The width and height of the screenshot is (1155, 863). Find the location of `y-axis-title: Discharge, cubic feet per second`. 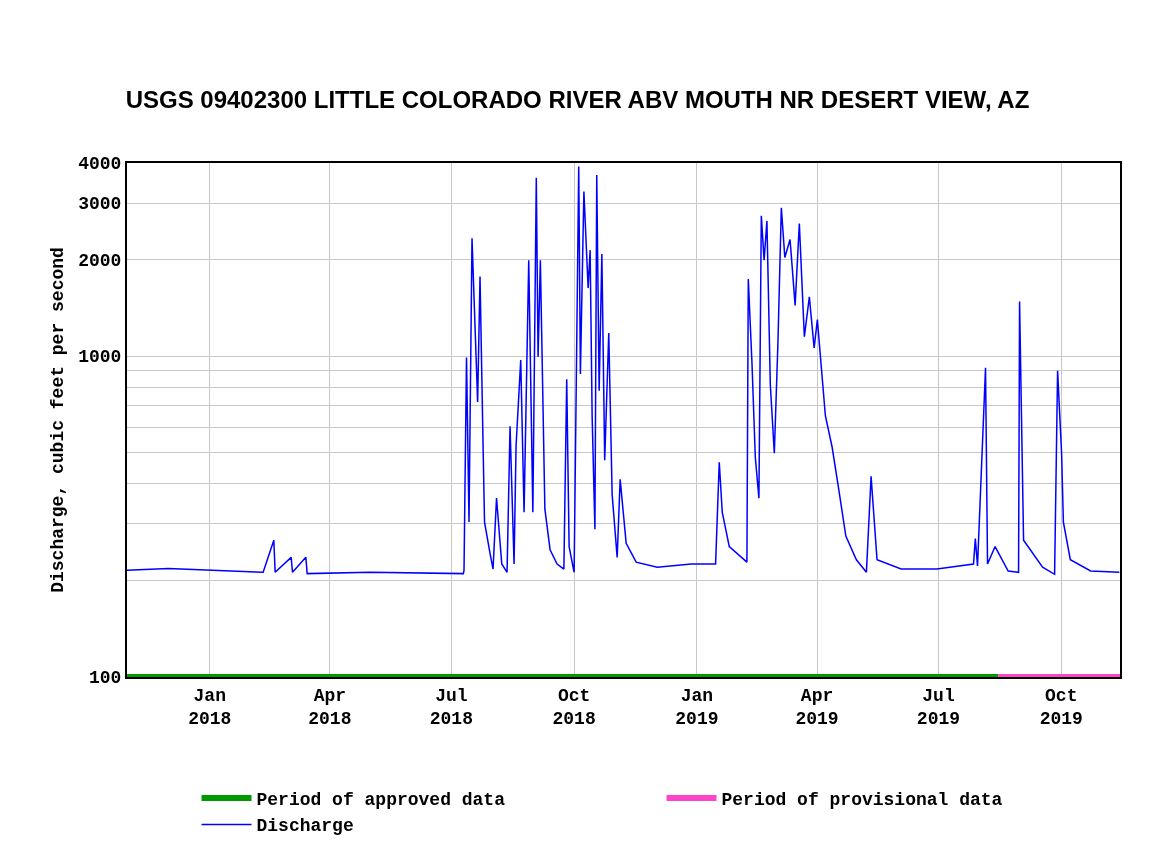

y-axis-title: Discharge, cubic feet per second is located at coordinates (57, 420).